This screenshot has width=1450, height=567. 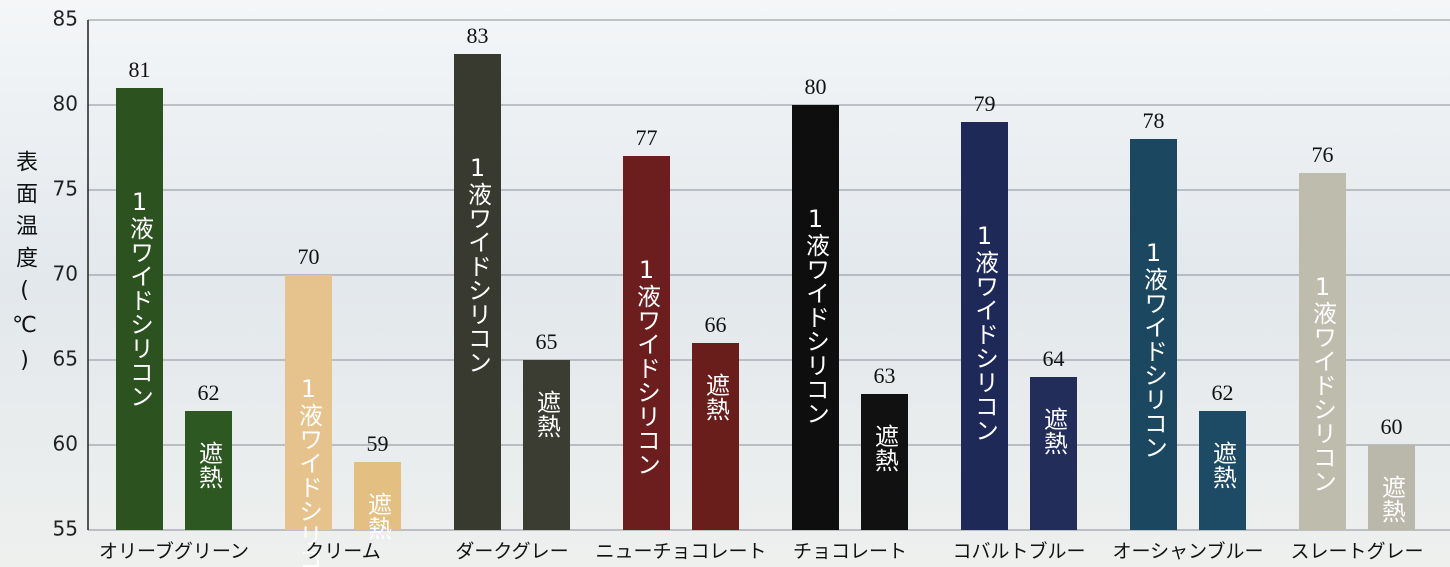 I want to click on x-tick-label: チョコレート, so click(x=850, y=552).